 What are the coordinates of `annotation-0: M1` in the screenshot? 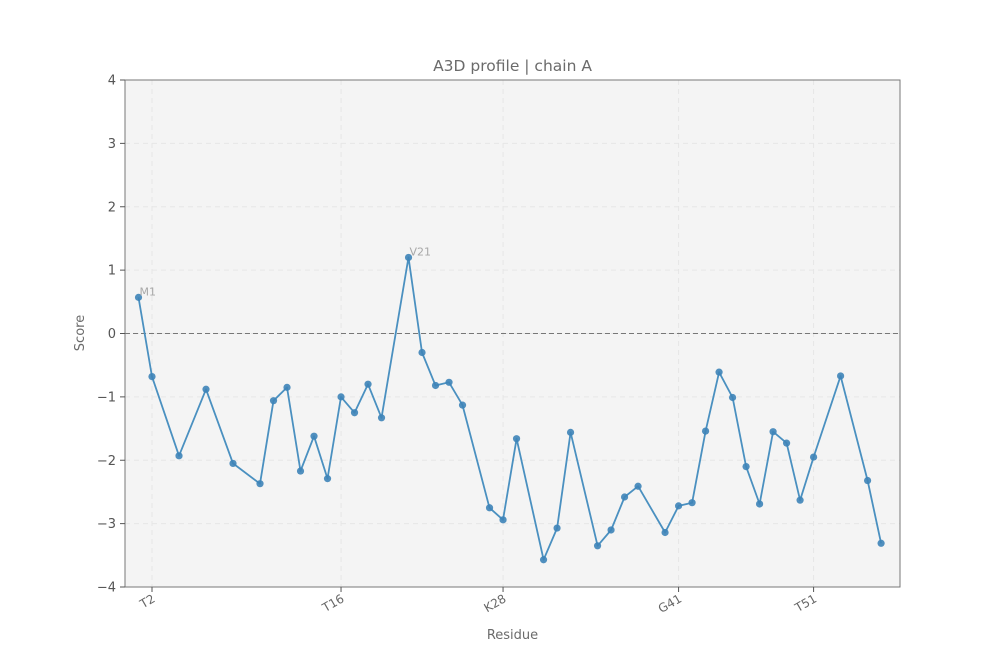 It's located at (148, 291).